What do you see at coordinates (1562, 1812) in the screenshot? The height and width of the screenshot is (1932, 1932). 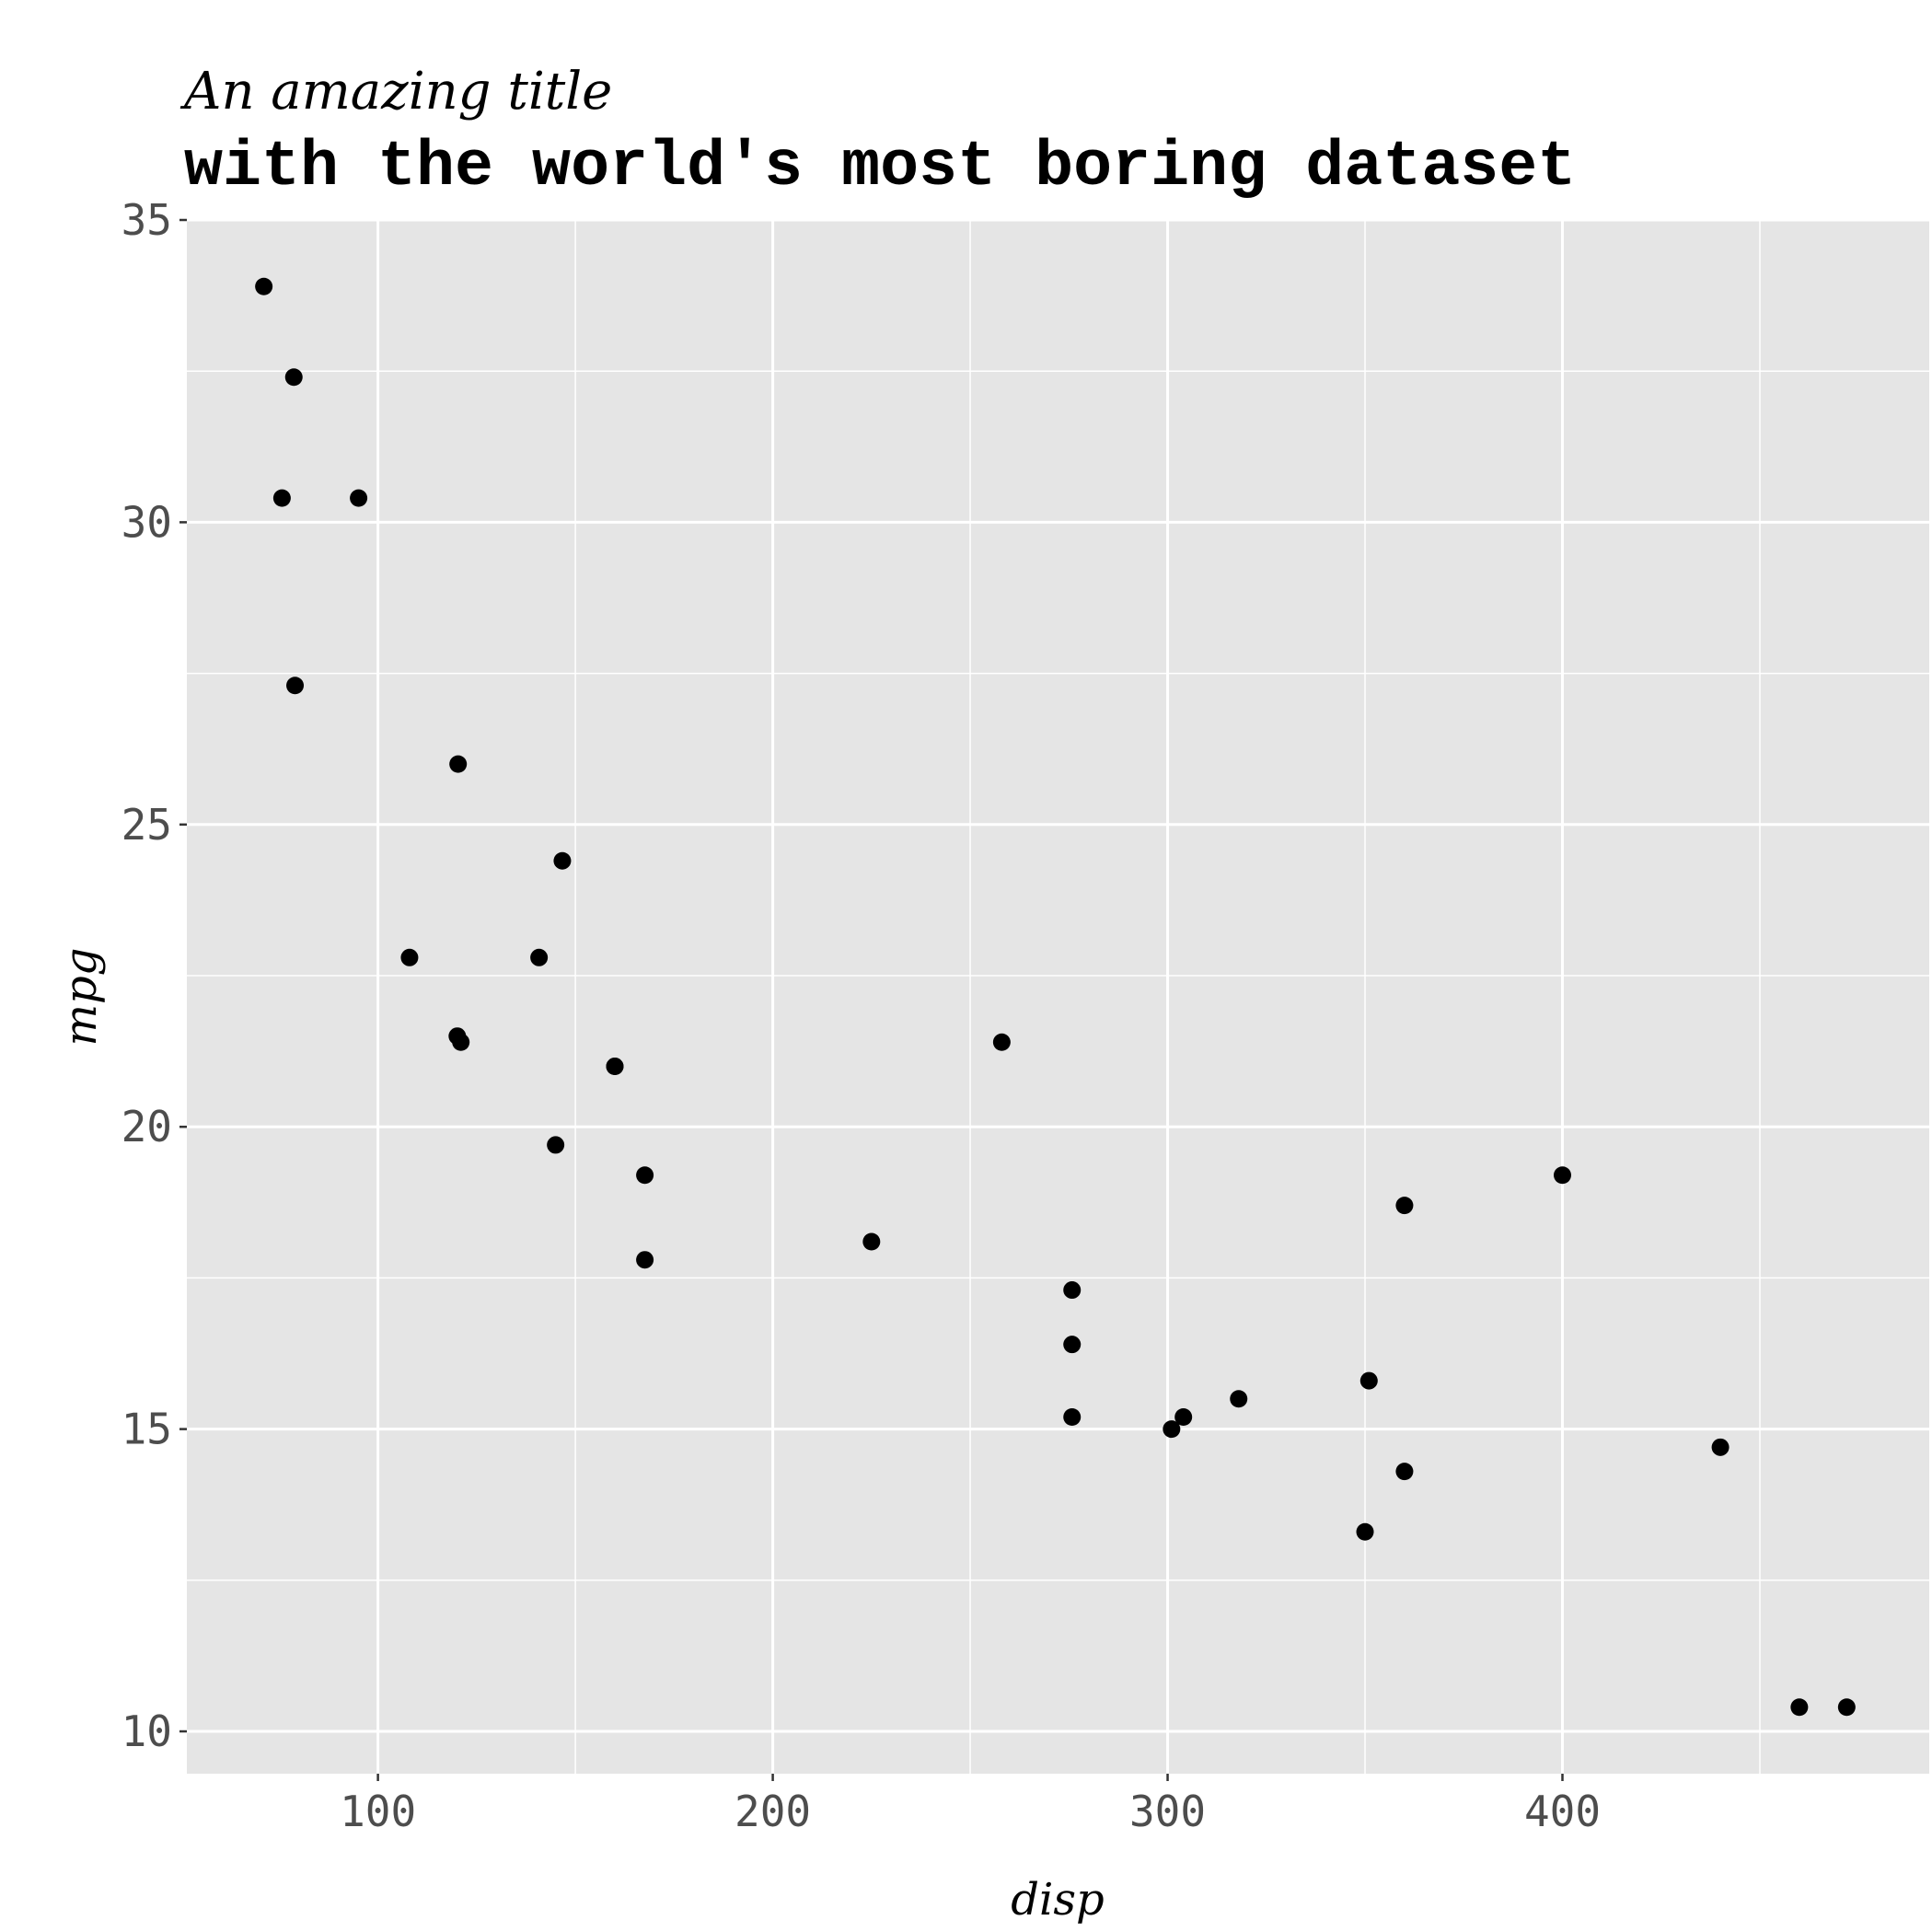 I see `x-tick-label: 400` at bounding box center [1562, 1812].